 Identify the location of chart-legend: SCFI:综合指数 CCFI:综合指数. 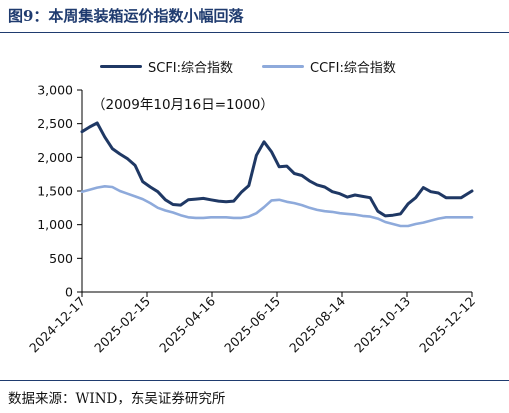
(254, 67).